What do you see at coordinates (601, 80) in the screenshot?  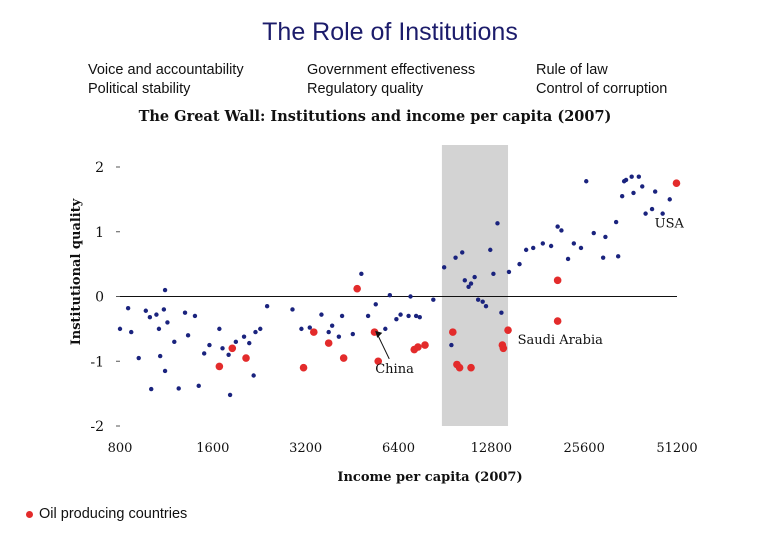 I see `indicator-column-3: Rule of law Control of corruption` at bounding box center [601, 80].